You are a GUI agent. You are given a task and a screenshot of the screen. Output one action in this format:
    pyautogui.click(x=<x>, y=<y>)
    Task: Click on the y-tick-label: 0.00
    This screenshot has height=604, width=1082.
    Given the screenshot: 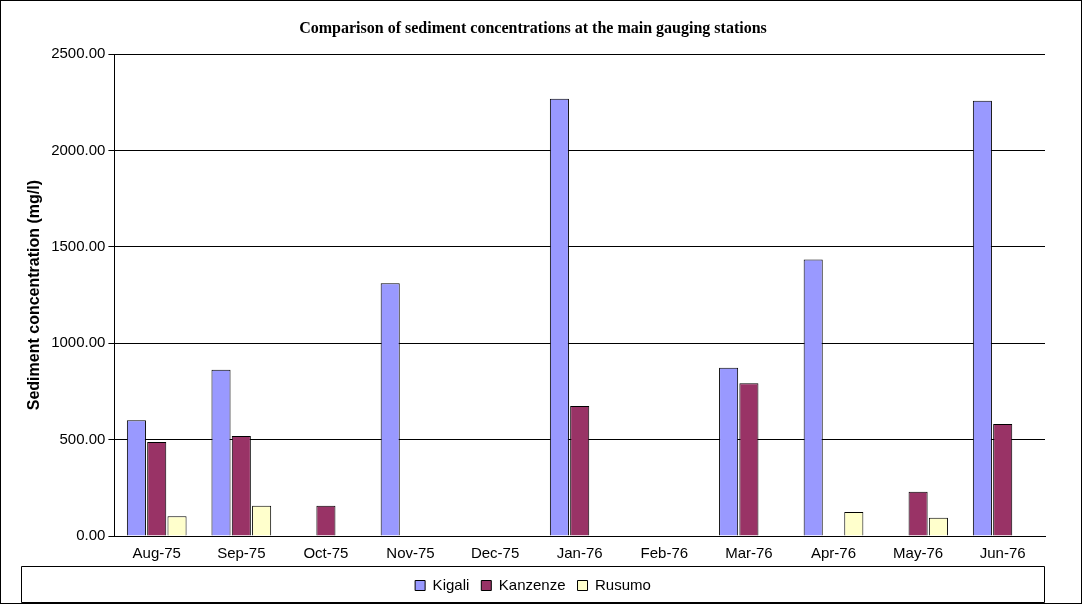 What is the action you would take?
    pyautogui.click(x=91, y=535)
    